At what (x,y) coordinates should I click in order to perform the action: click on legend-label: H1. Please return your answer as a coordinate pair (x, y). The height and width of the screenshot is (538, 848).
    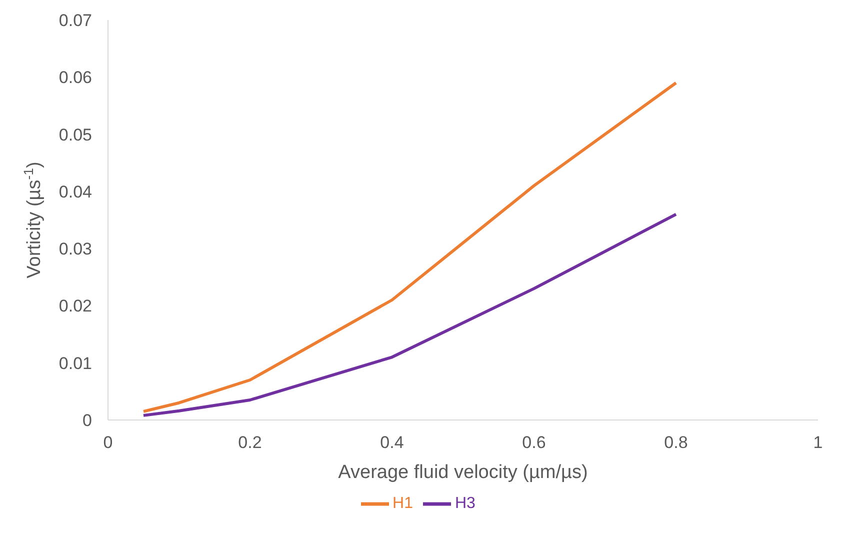
    Looking at the image, I should click on (402, 503).